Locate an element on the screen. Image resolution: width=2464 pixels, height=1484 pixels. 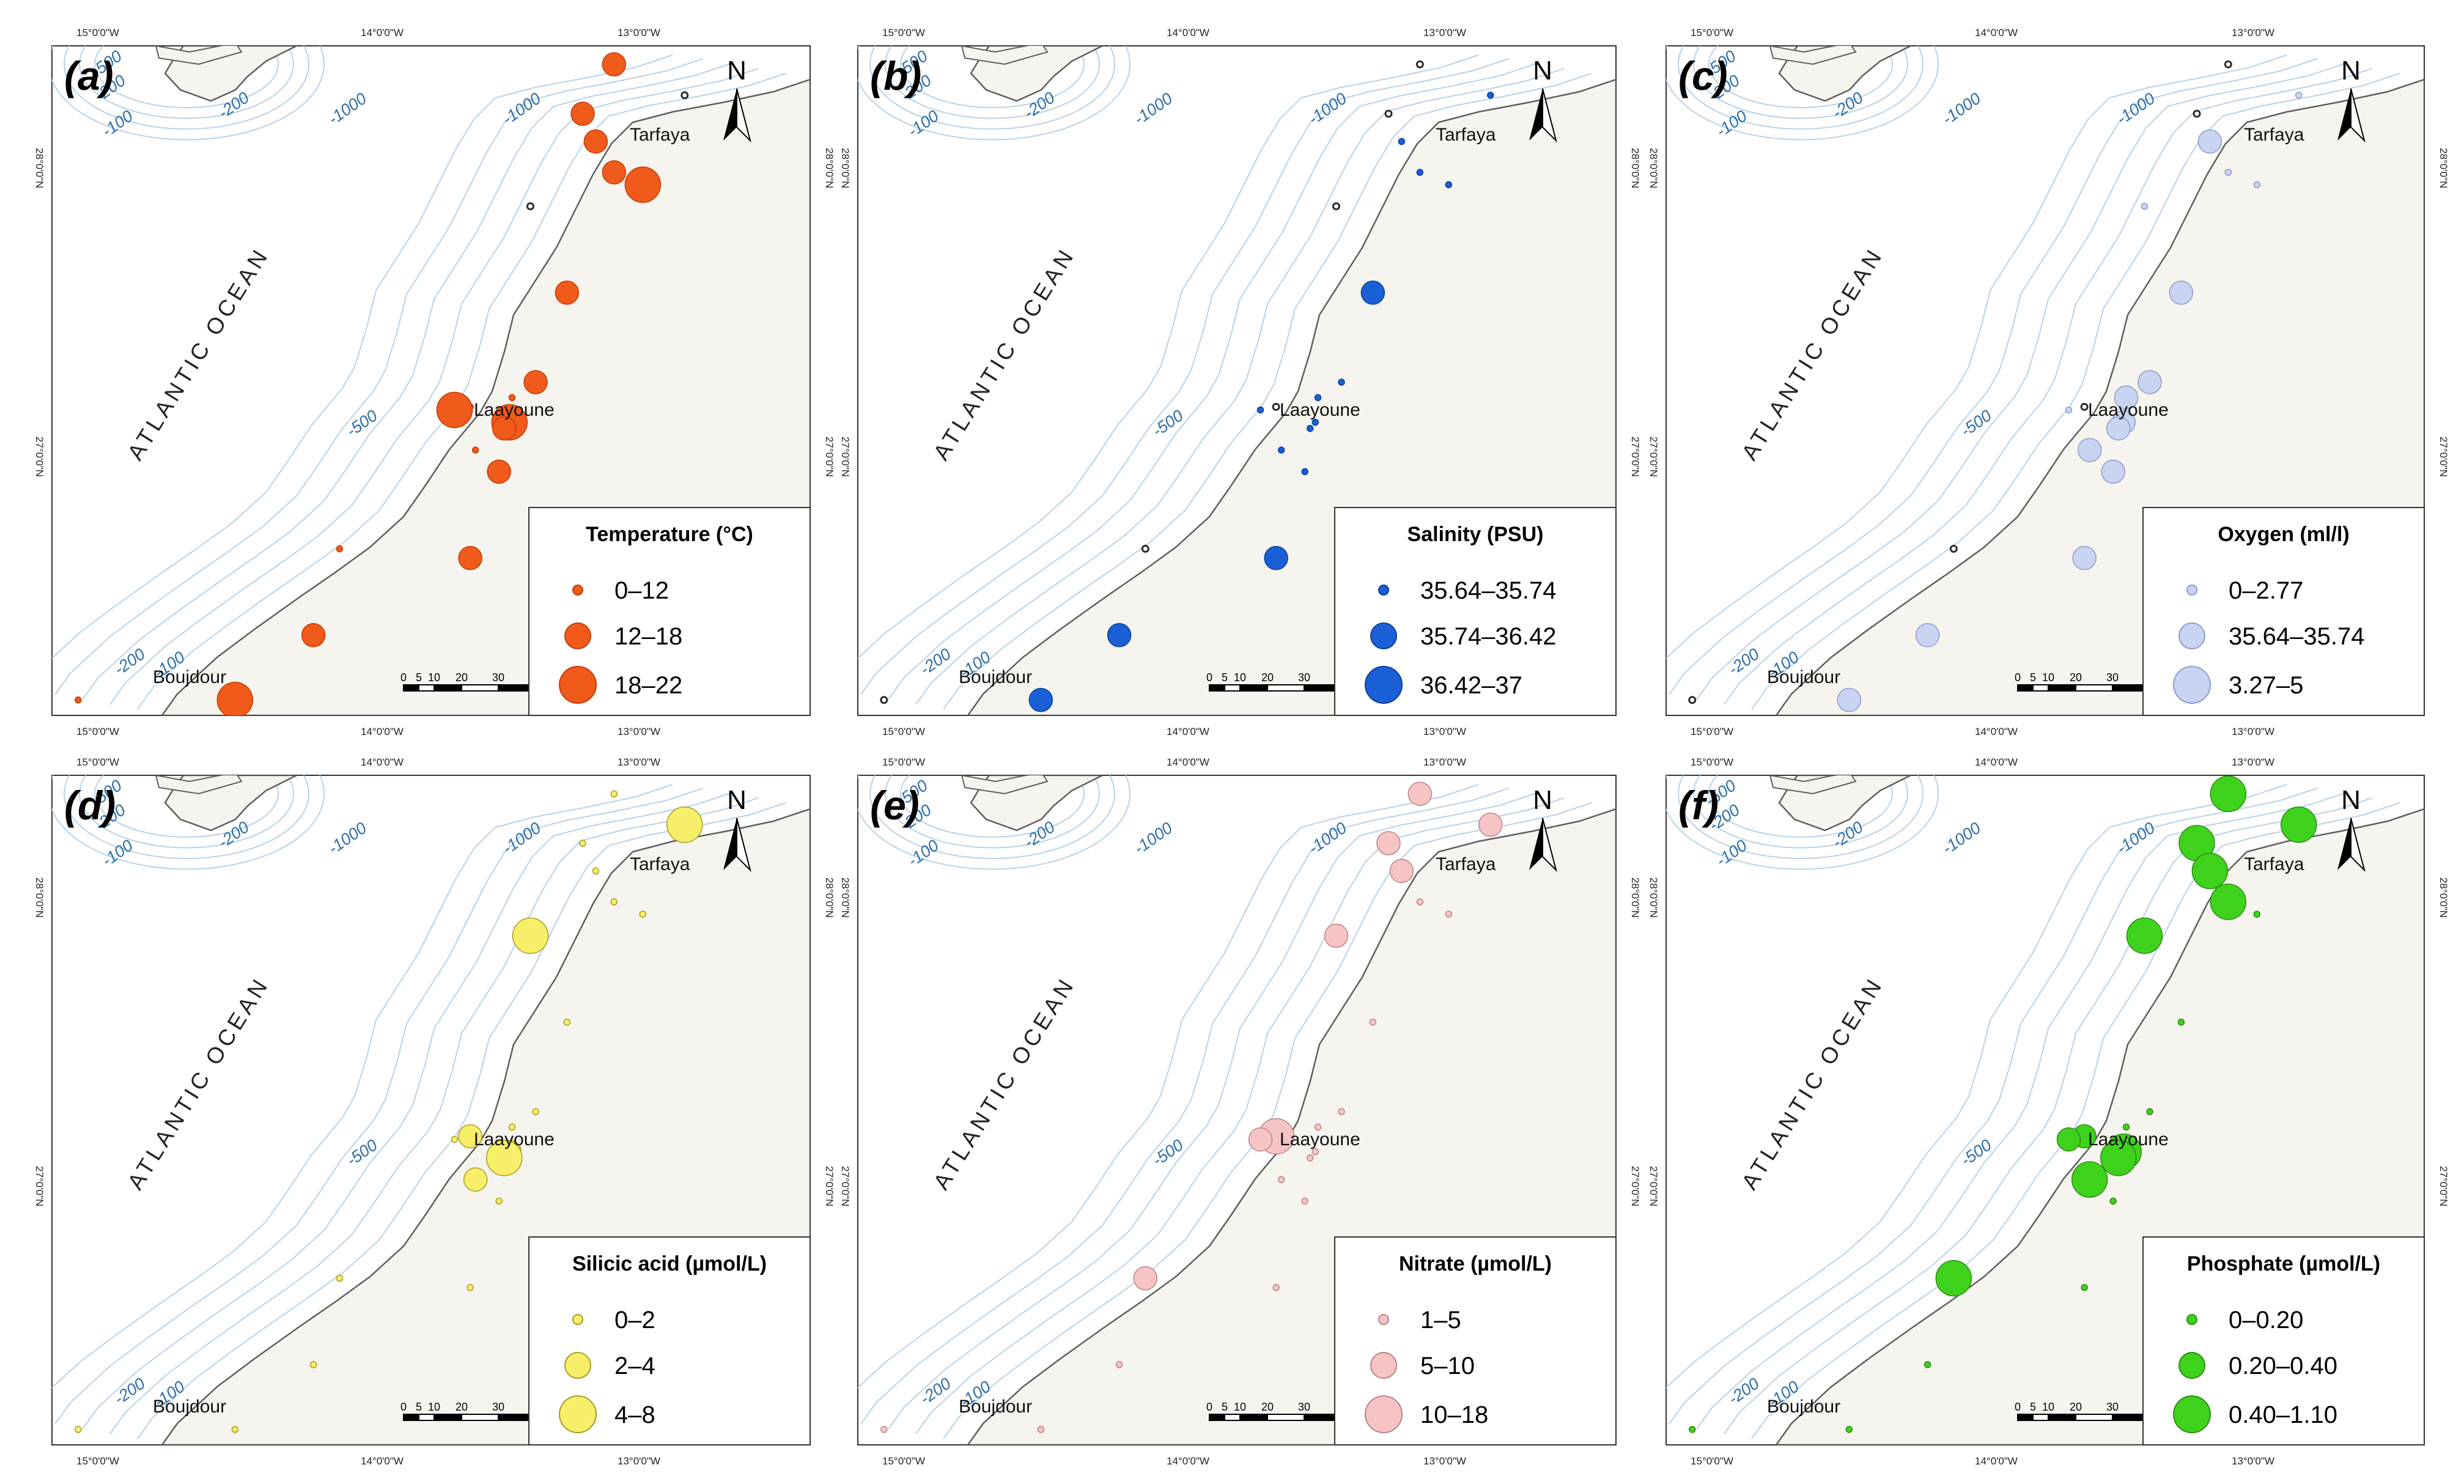
city-label-boujdour: Boujdour is located at coordinates (995, 677).